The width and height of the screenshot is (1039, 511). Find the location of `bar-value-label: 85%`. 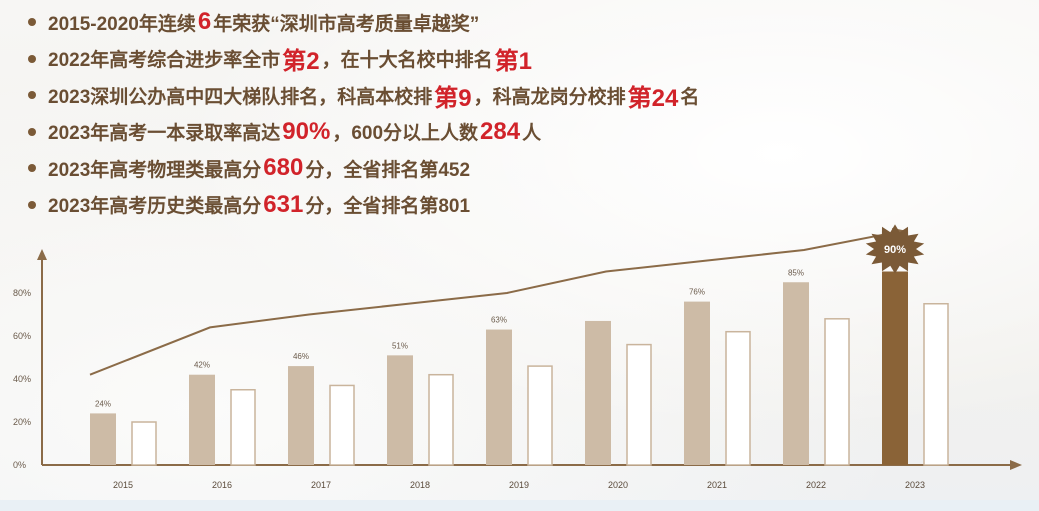

bar-value-label: 85% is located at coordinates (796, 272).